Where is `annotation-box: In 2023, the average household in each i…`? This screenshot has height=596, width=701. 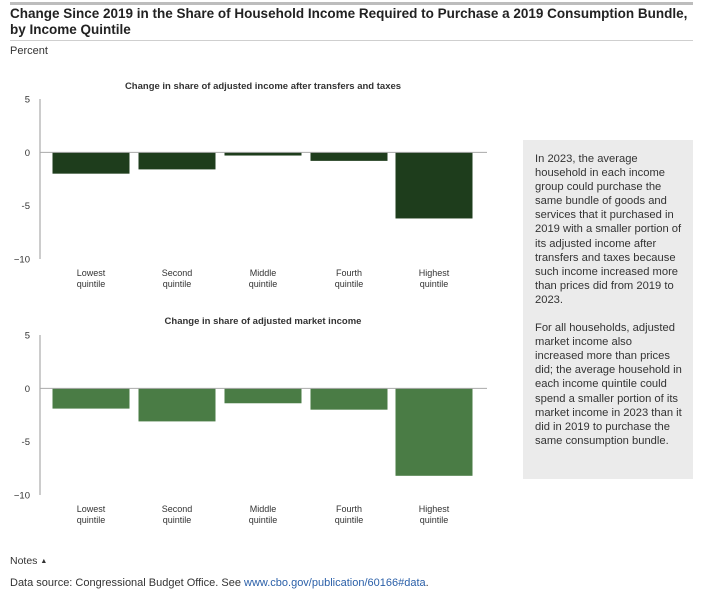
annotation-box: In 2023, the average household in each i… is located at coordinates (608, 309).